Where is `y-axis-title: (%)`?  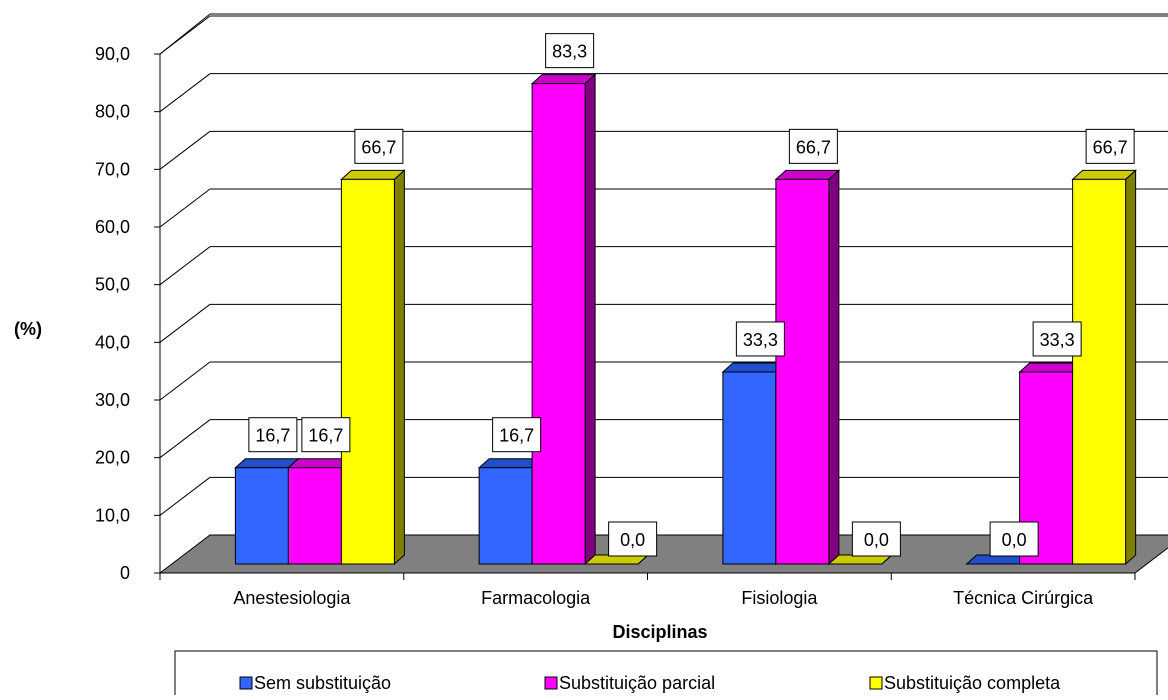 y-axis-title: (%) is located at coordinates (28, 329).